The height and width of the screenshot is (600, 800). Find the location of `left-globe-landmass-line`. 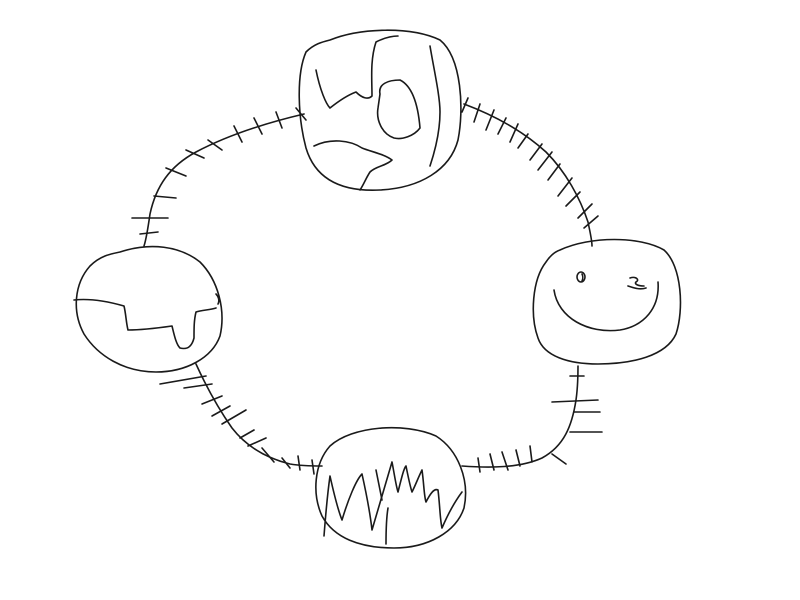

left-globe-landmass-line is located at coordinates (145, 324).